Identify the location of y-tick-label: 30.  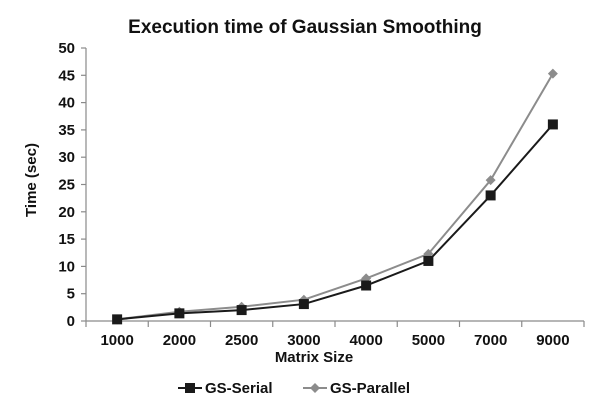
(66, 157).